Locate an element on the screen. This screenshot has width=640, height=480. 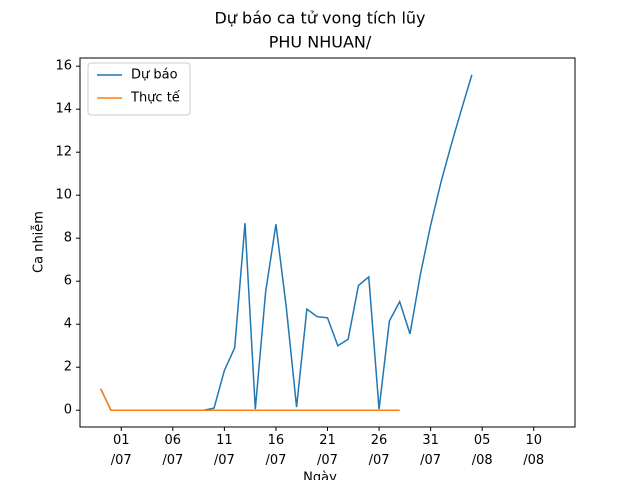
y-tick-label: 6 is located at coordinates (68, 281).